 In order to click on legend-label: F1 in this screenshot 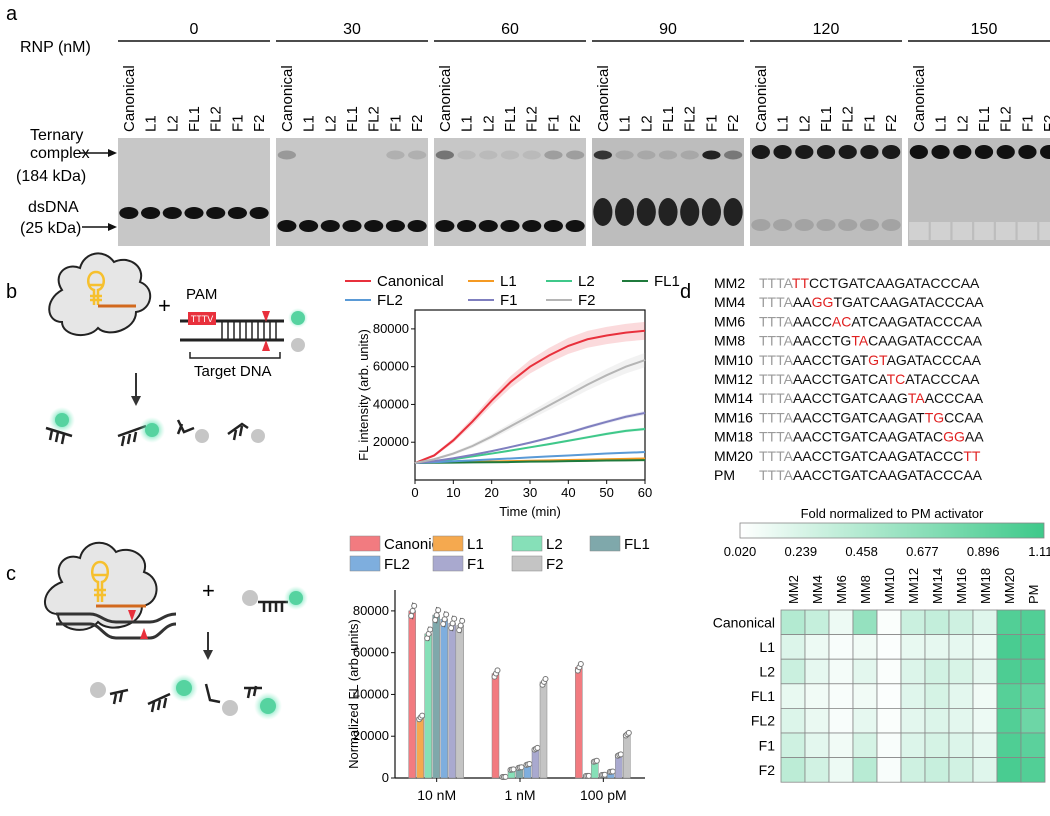, I will do `click(509, 300)`.